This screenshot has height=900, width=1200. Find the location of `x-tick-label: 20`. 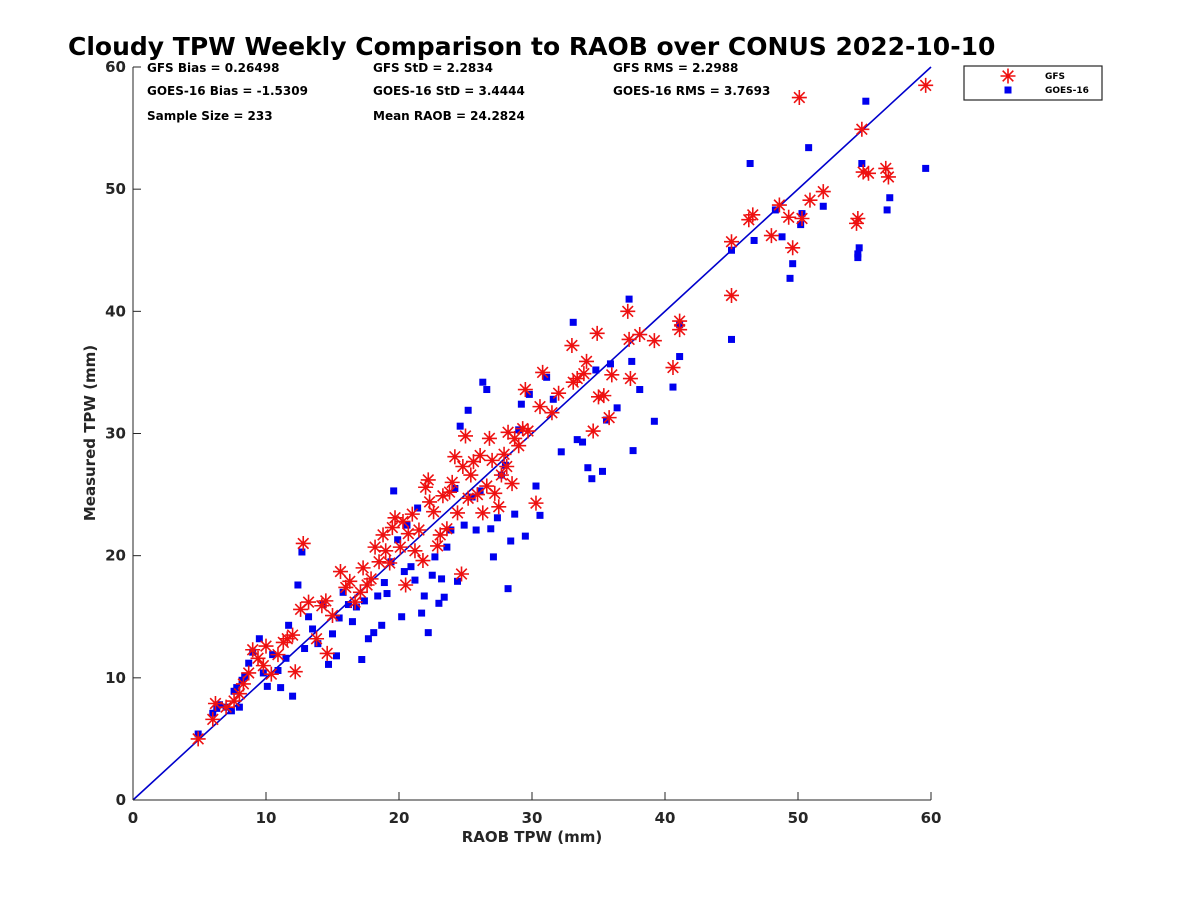

x-tick-label: 20 is located at coordinates (399, 818).